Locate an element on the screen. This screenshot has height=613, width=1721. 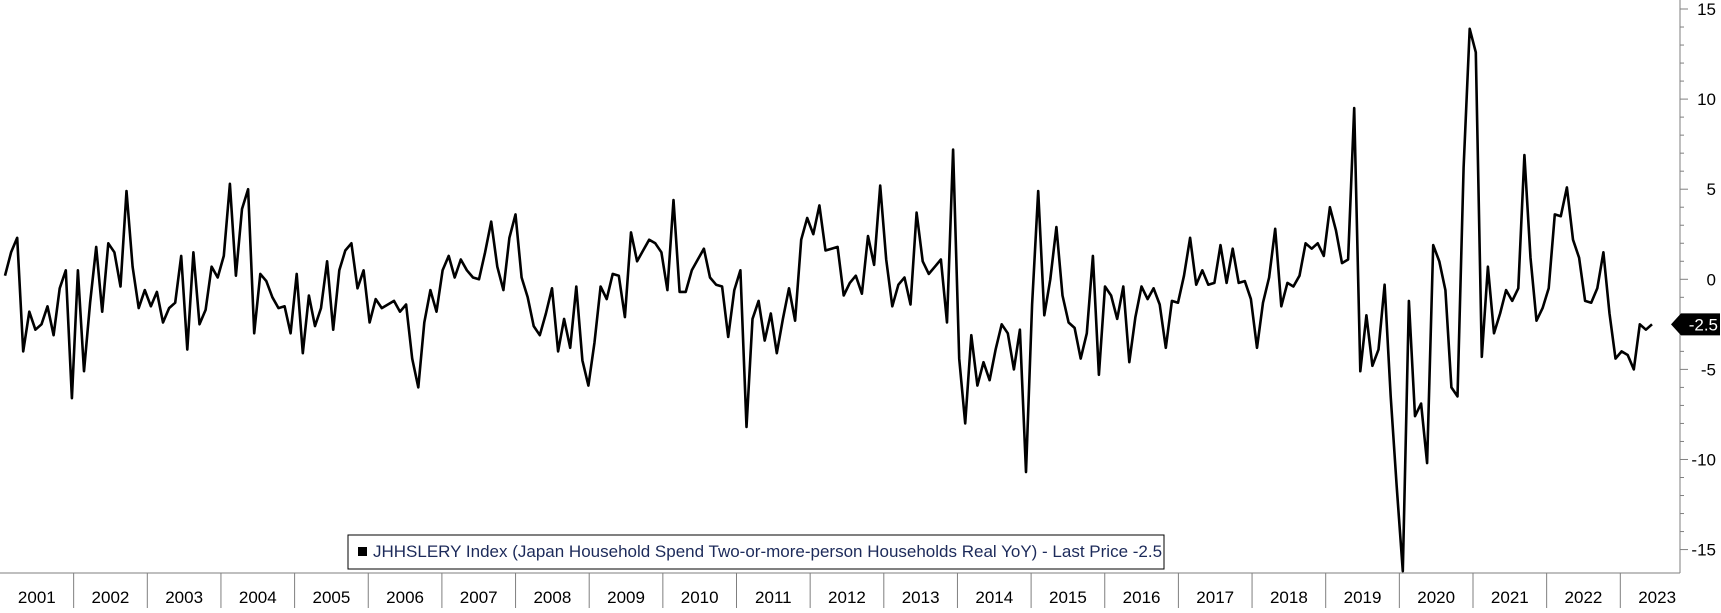
x-tick-label: 2002 is located at coordinates (111, 597).